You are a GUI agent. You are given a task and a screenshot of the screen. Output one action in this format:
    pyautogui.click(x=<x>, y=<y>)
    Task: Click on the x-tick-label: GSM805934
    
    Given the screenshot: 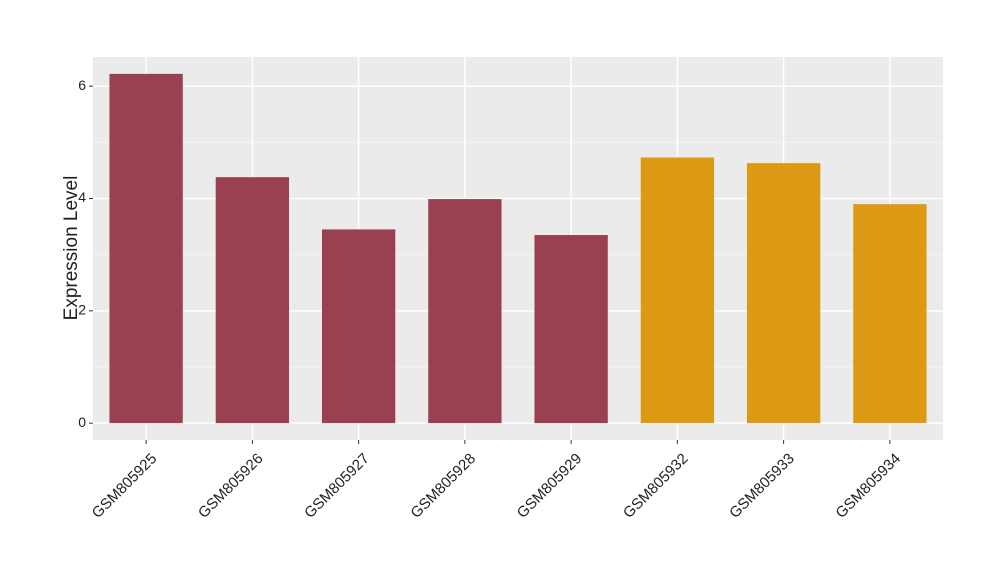 What is the action you would take?
    pyautogui.click(x=868, y=486)
    